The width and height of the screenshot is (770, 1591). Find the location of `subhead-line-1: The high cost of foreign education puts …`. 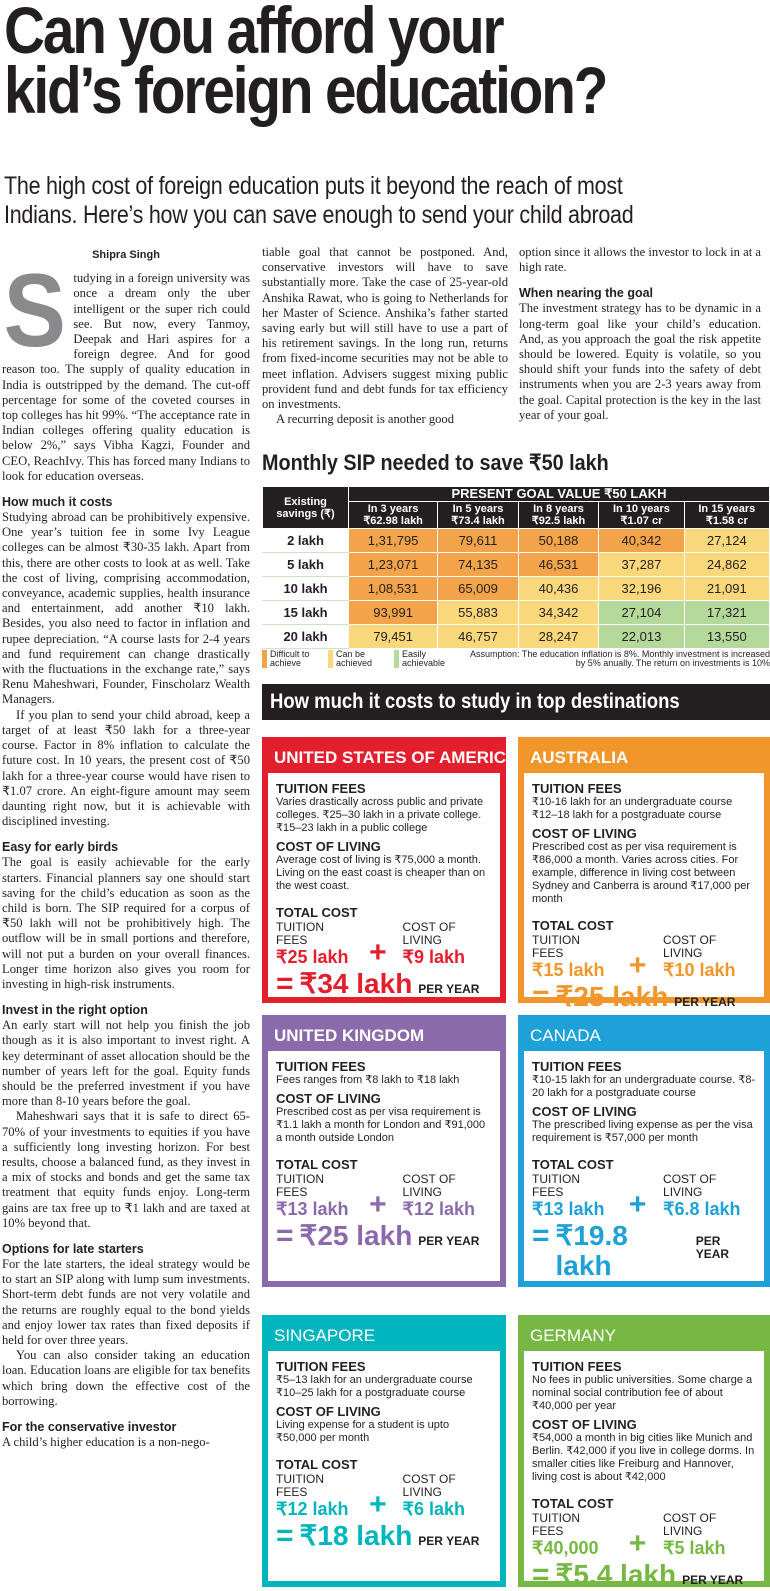

subhead-line-1: The high cost of foreign education puts … is located at coordinates (313, 186).